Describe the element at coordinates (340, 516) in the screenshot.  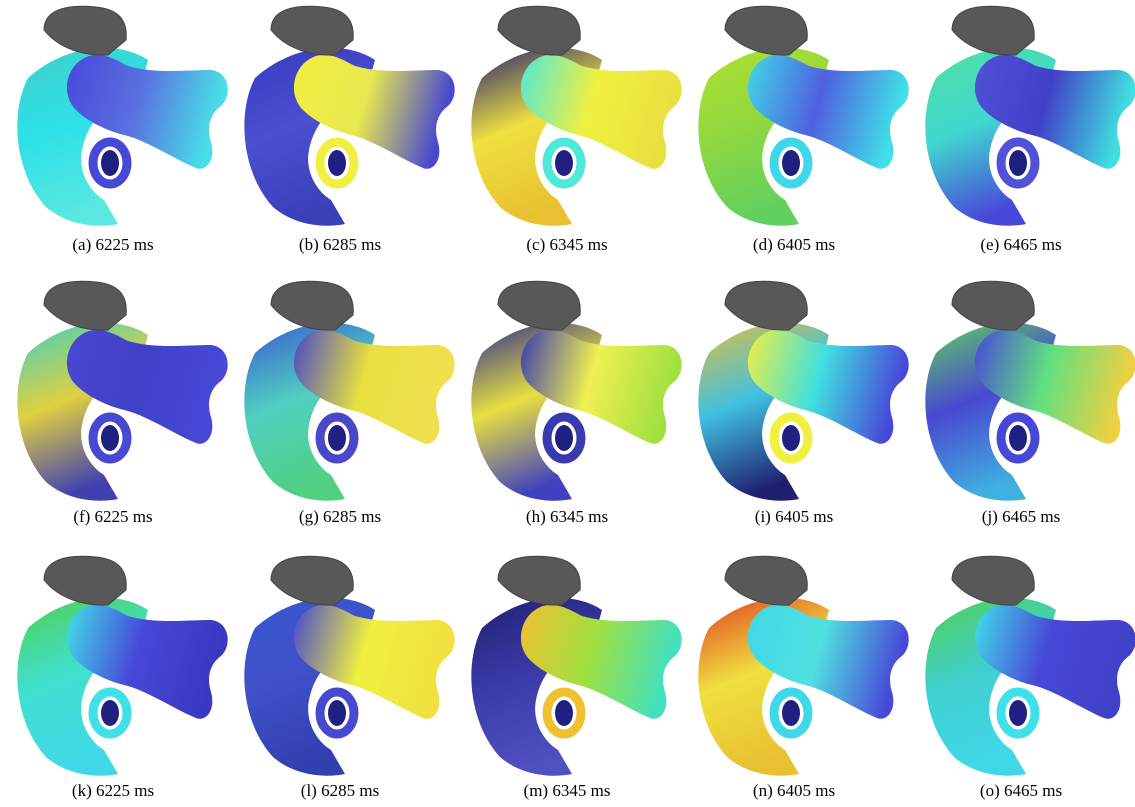
I see `panel-caption: (g) 6285 ms` at that location.